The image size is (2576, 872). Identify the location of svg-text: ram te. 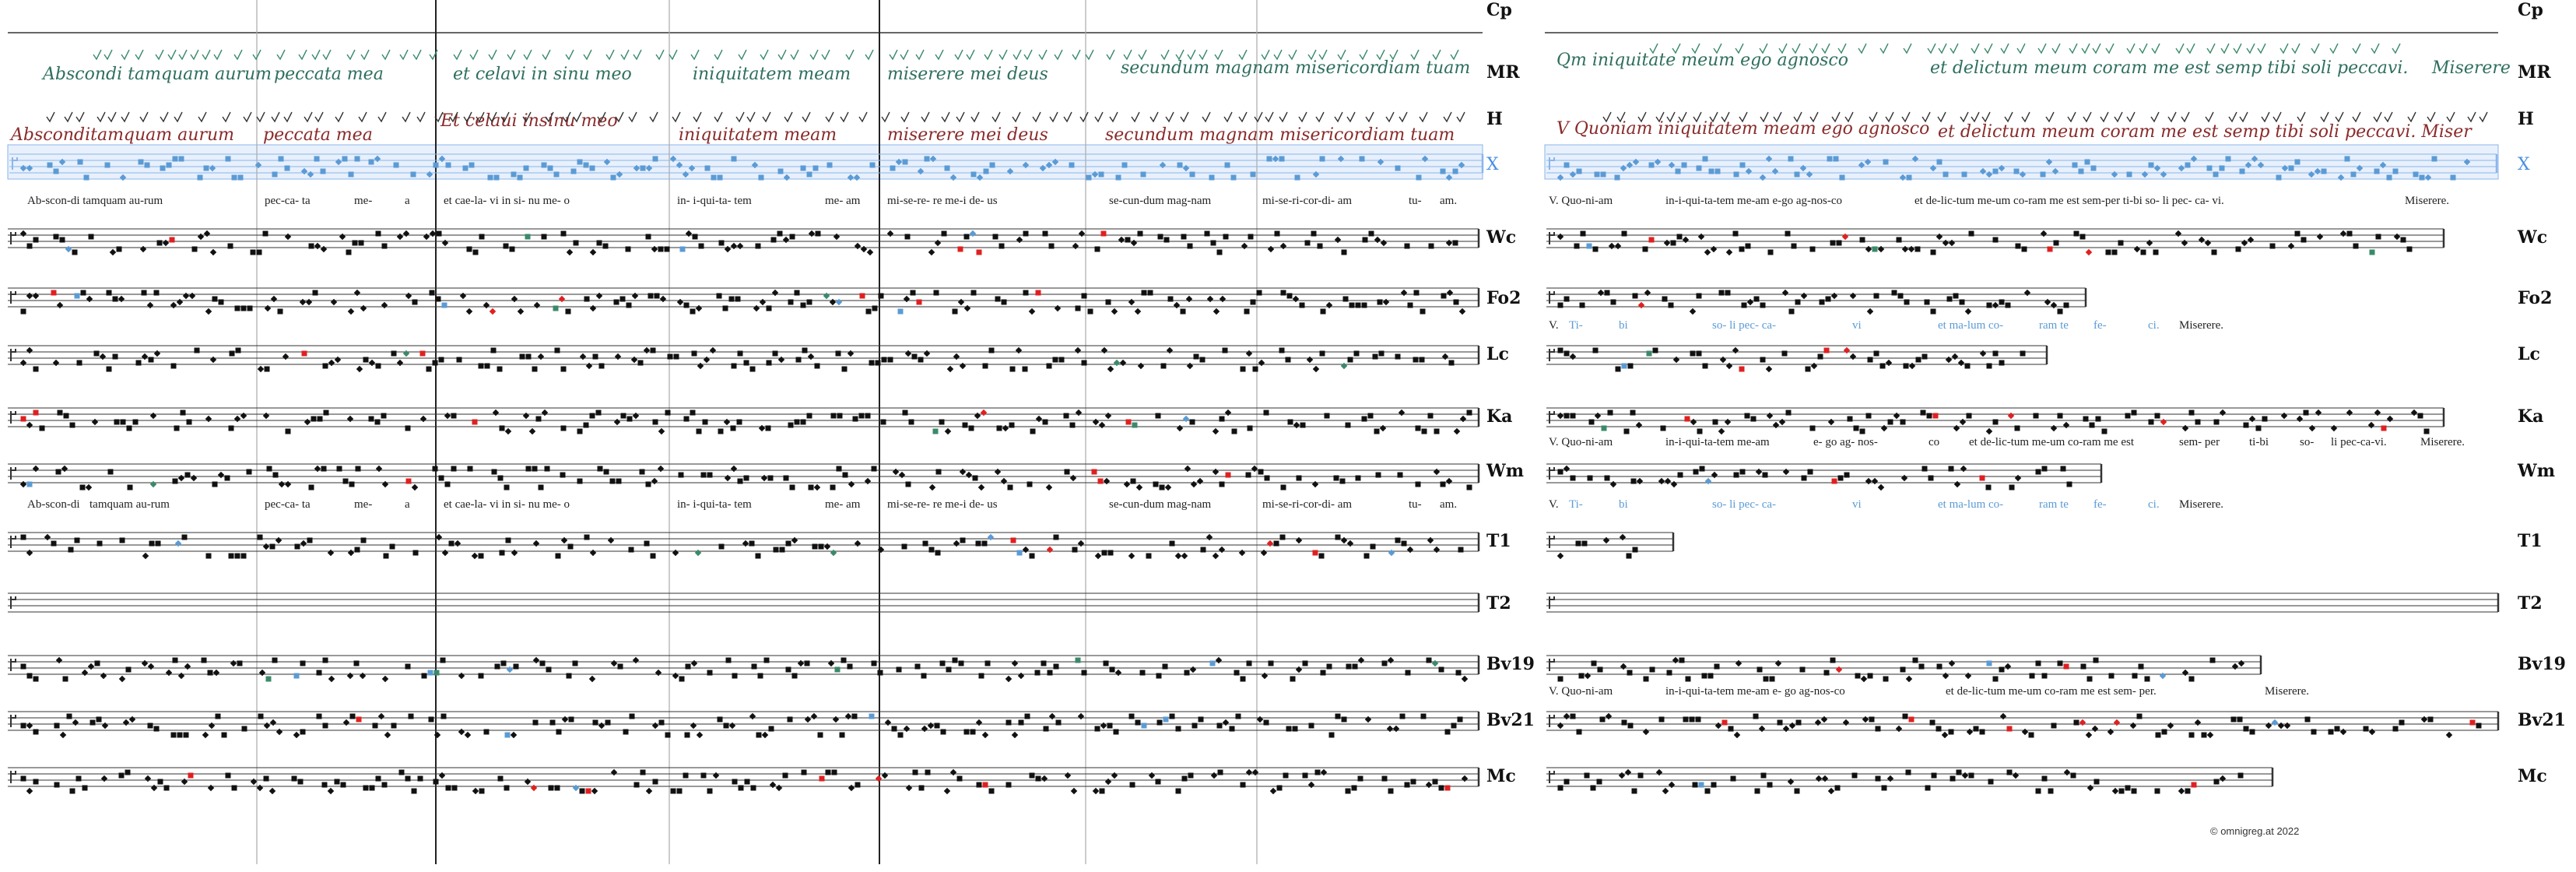
(2054, 325).